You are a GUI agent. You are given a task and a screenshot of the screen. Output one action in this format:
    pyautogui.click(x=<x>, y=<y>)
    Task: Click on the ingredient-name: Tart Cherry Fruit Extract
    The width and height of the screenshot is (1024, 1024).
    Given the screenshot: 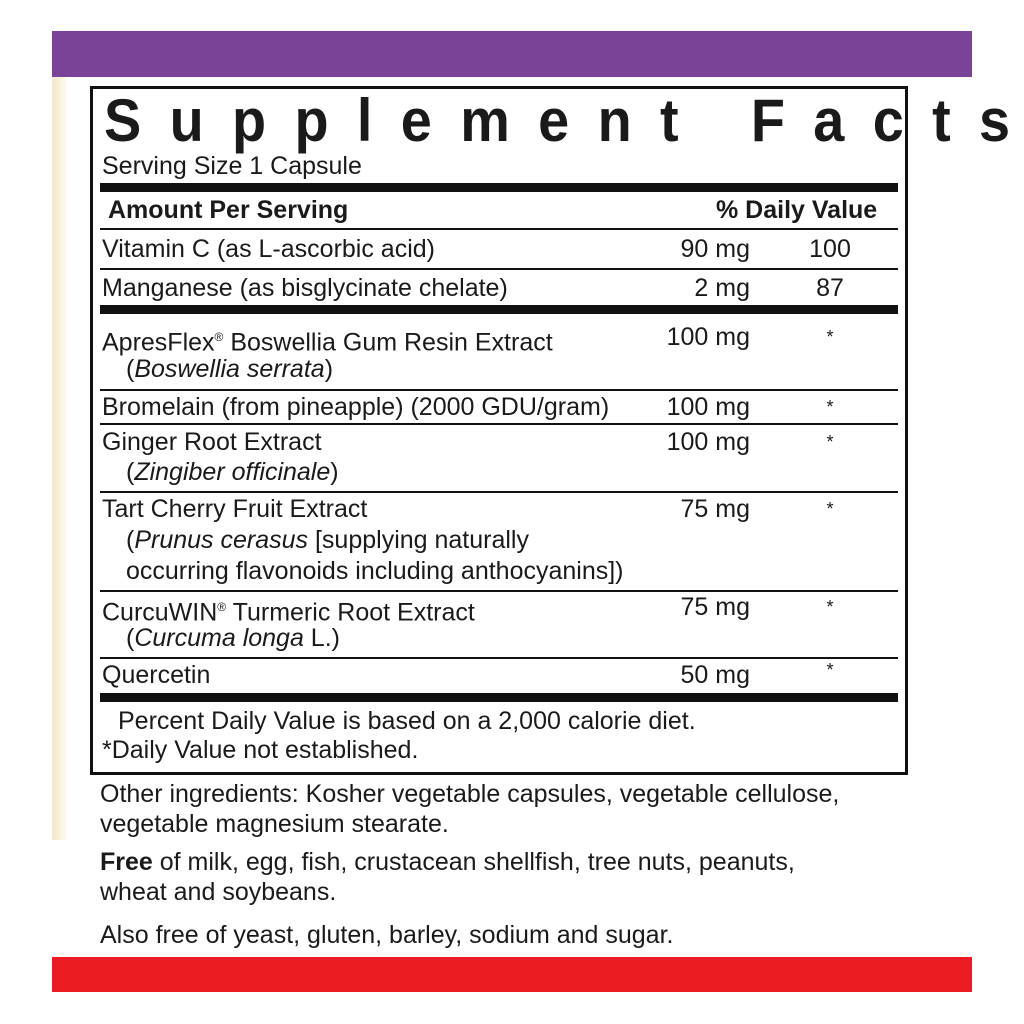 What is the action you would take?
    pyautogui.click(x=235, y=509)
    